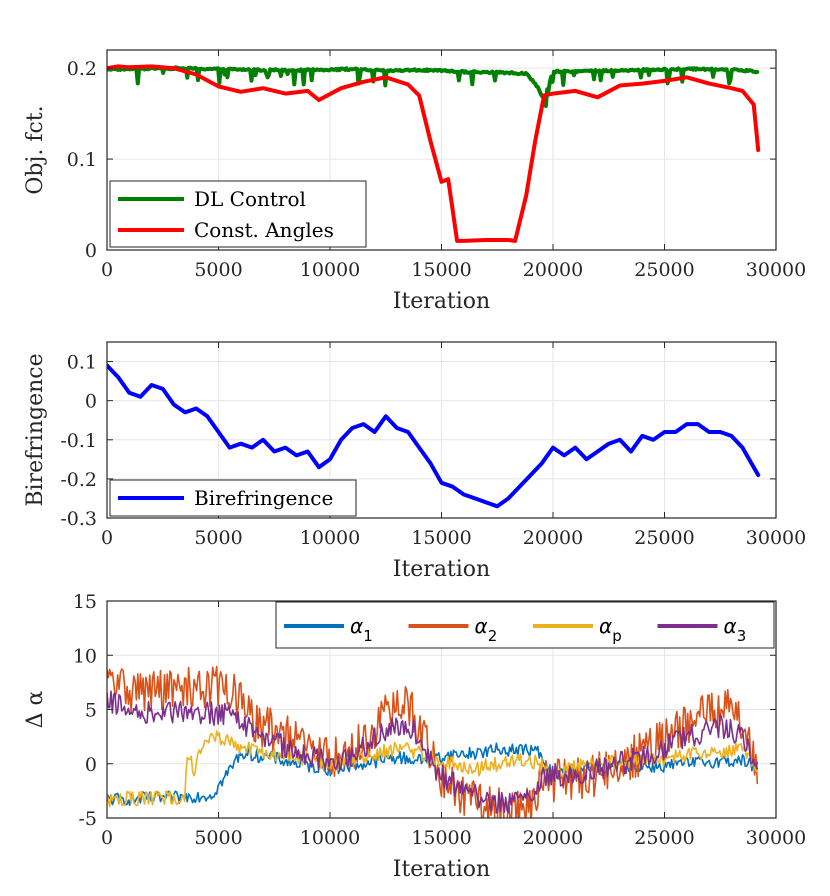 The image size is (830, 896). Describe the element at coordinates (617, 636) in the screenshot. I see `legend-label-subscript: p` at that location.